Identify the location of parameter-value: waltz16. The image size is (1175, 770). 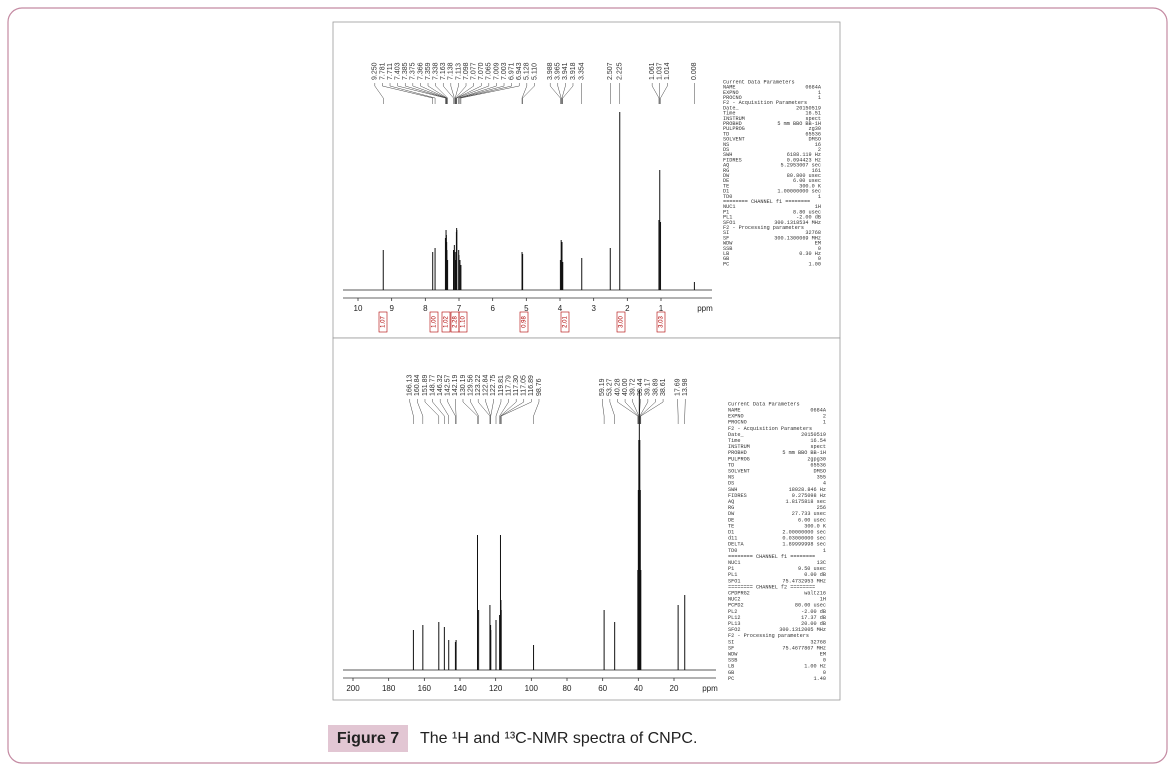
(815, 593).